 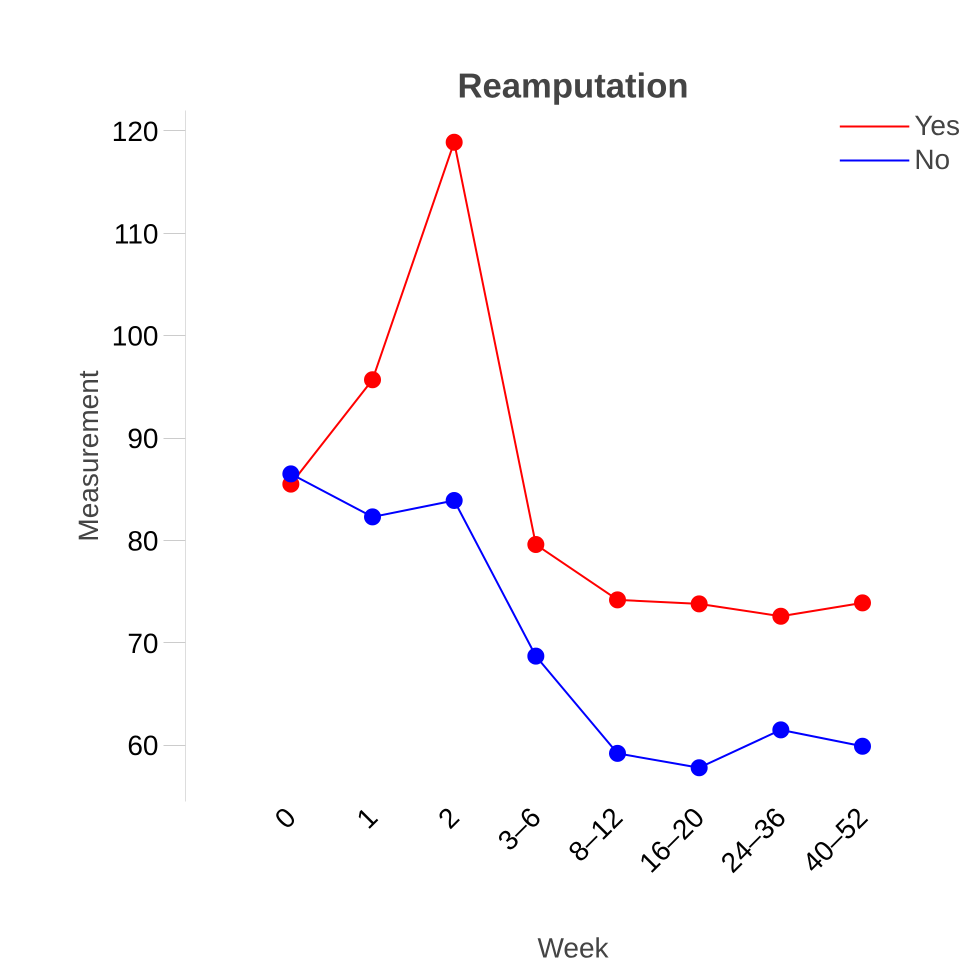 I want to click on x-tick-label: 1, so click(x=367, y=818).